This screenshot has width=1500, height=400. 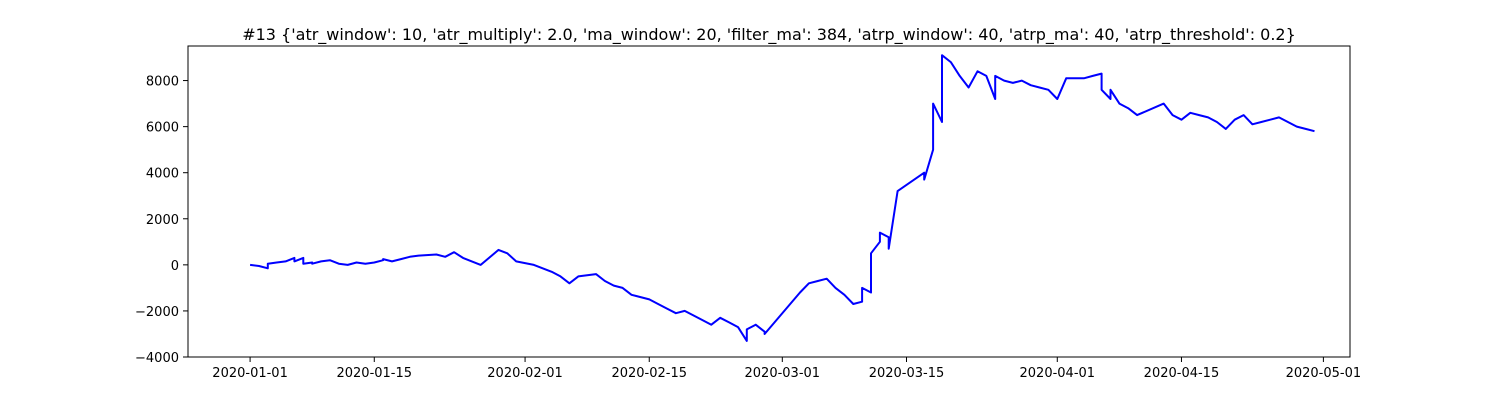 What do you see at coordinates (1058, 373) in the screenshot?
I see `x-tick-label: 2020-04-01` at bounding box center [1058, 373].